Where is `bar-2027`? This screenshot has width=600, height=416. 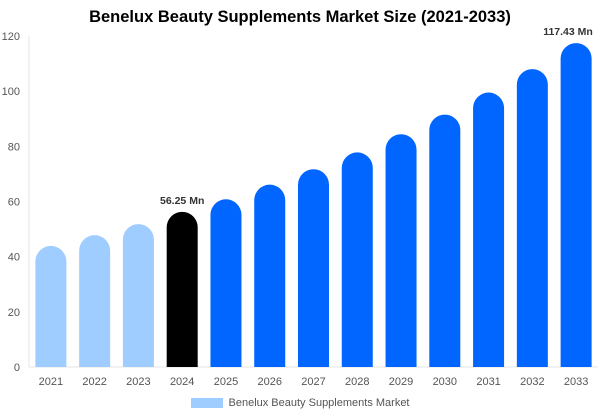
bar-2027 is located at coordinates (313, 268).